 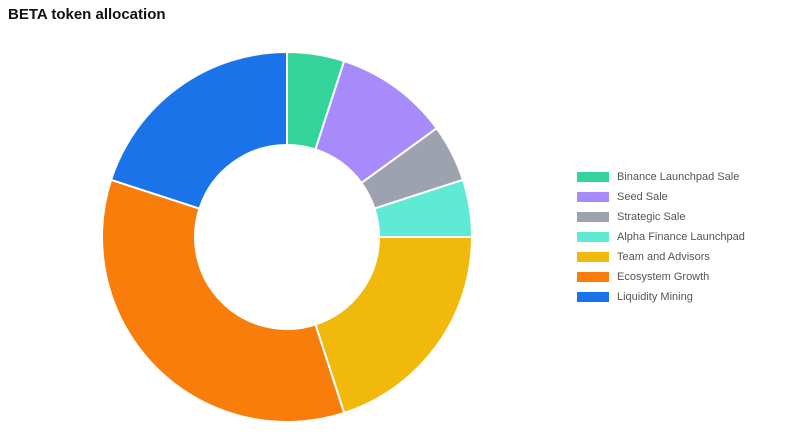 What do you see at coordinates (678, 177) in the screenshot?
I see `legend-label: Binance Launchpad Sale` at bounding box center [678, 177].